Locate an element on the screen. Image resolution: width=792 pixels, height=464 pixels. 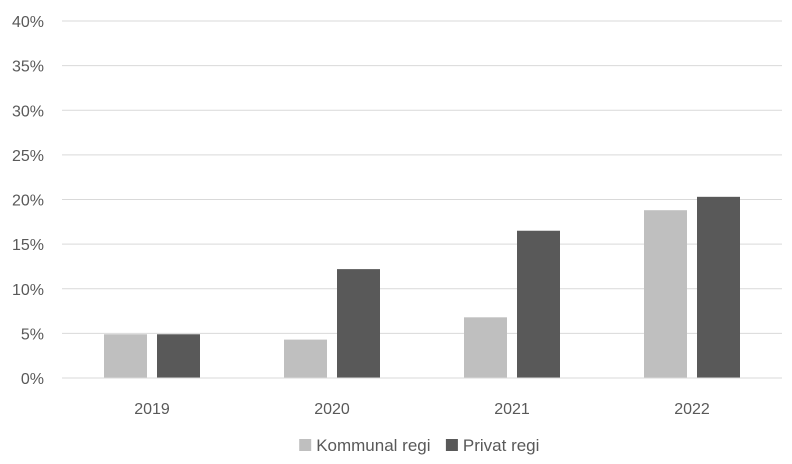
legend-item-privat-regi: Privat regi is located at coordinates (492, 445).